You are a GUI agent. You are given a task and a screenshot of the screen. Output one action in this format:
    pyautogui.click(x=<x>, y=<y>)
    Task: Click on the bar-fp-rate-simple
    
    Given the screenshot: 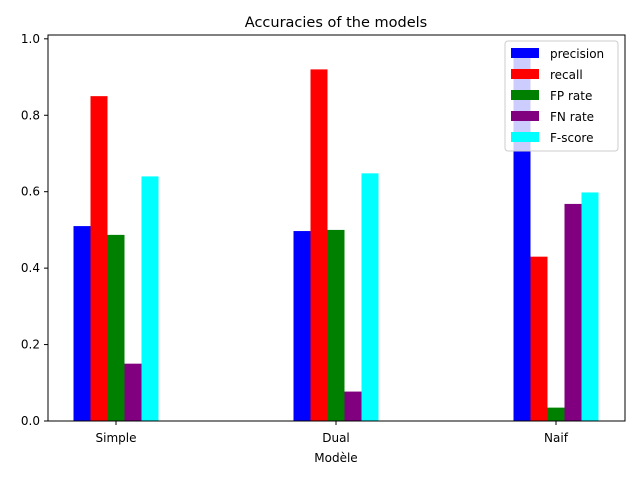 What is the action you would take?
    pyautogui.click(x=116, y=327)
    